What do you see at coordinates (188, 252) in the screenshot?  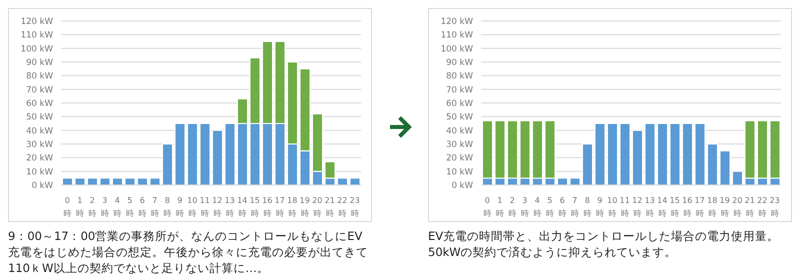 I see `text: 9：00～17：00営業の事務所が、なんのコントロールもなしにEV充電をはじめた場合の想定。午後から徐々に充電の必要が出てきて110ｋW以上の契約でないと足りない計算に…。` at bounding box center [188, 252].